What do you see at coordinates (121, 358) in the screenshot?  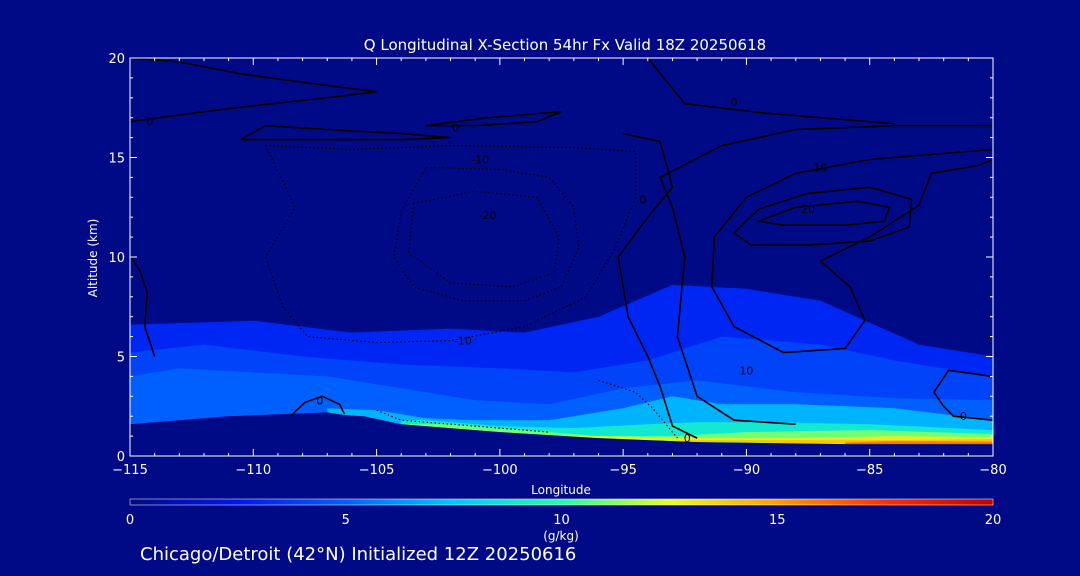 I see `y-tick-label: 5` at bounding box center [121, 358].